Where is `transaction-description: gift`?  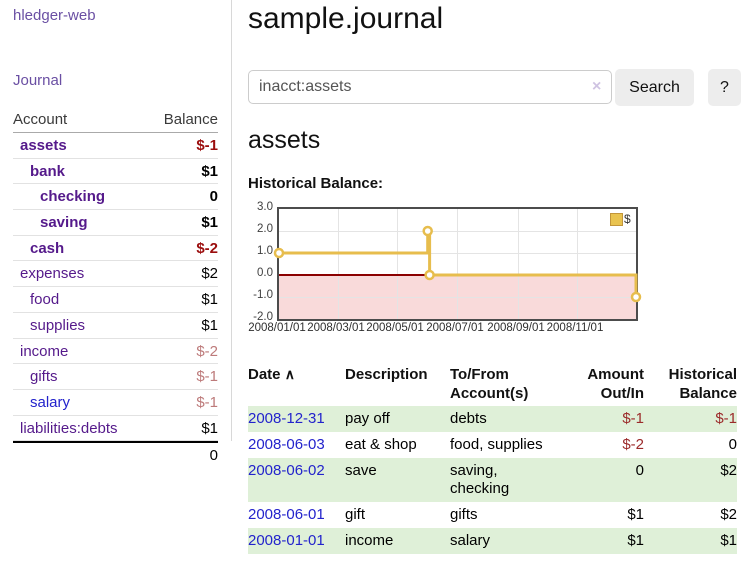 transaction-description: gift is located at coordinates (355, 514).